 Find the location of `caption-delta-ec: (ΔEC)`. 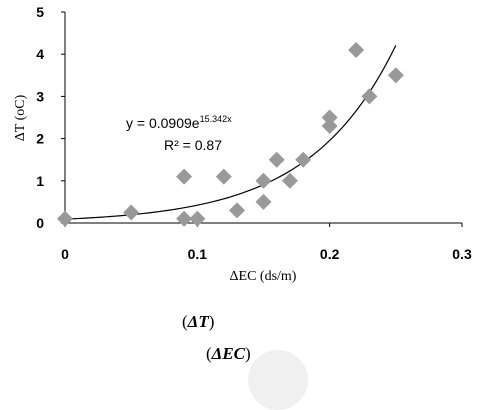

caption-delta-ec: (ΔEC) is located at coordinates (228, 353).